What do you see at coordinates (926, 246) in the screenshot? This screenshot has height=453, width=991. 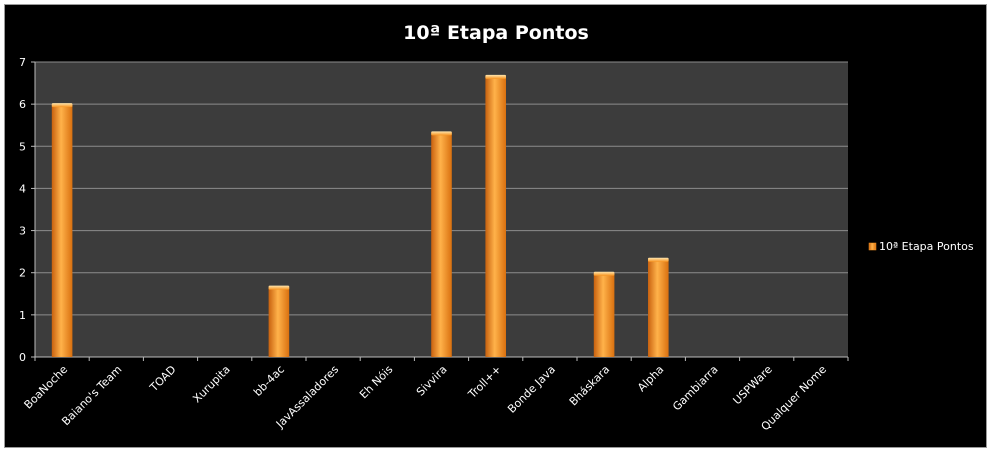 I see `legend-label: 10ª Etapa Pontos` at bounding box center [926, 246].